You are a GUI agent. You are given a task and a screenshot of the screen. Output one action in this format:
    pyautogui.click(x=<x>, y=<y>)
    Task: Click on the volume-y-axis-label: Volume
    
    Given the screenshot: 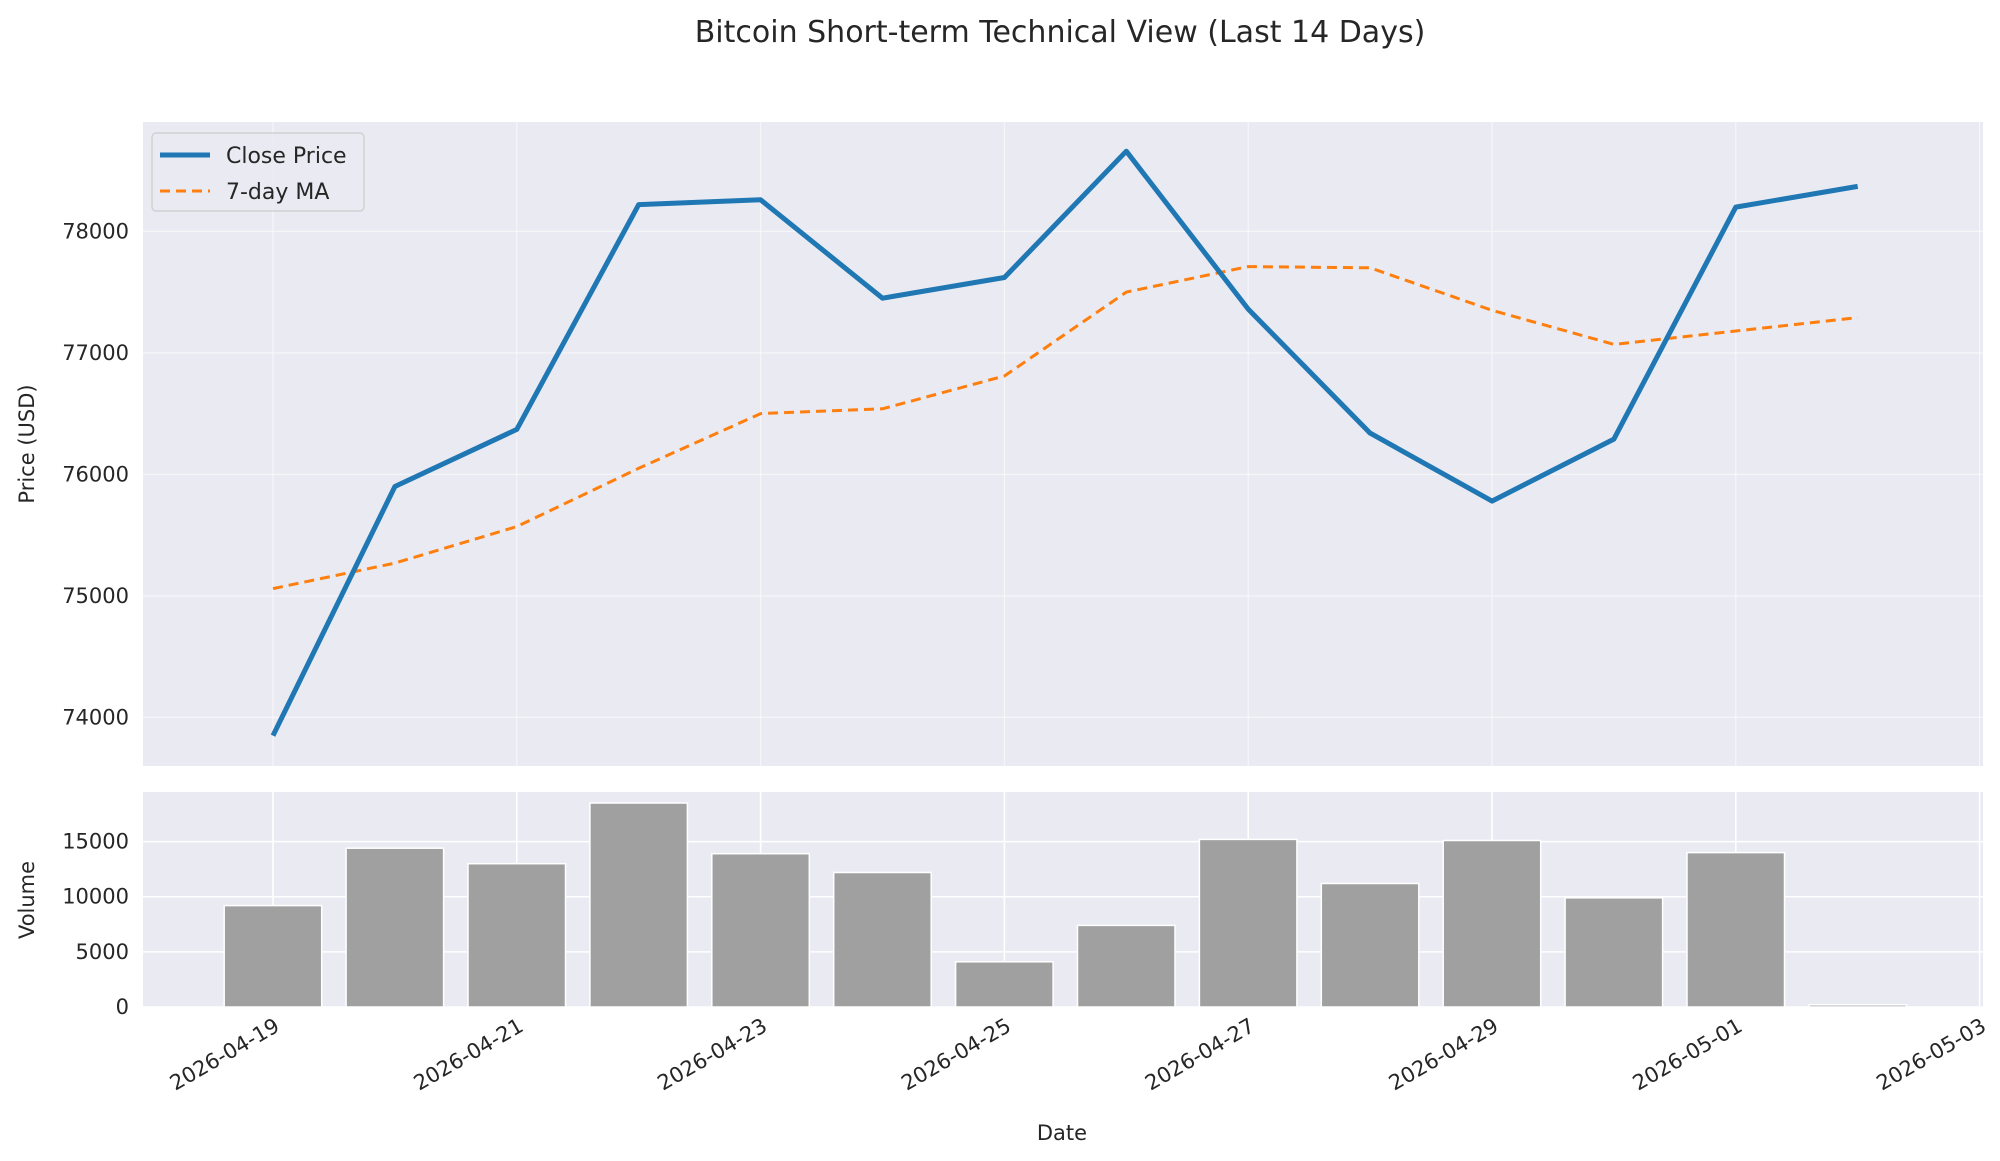 What is the action you would take?
    pyautogui.click(x=27, y=900)
    